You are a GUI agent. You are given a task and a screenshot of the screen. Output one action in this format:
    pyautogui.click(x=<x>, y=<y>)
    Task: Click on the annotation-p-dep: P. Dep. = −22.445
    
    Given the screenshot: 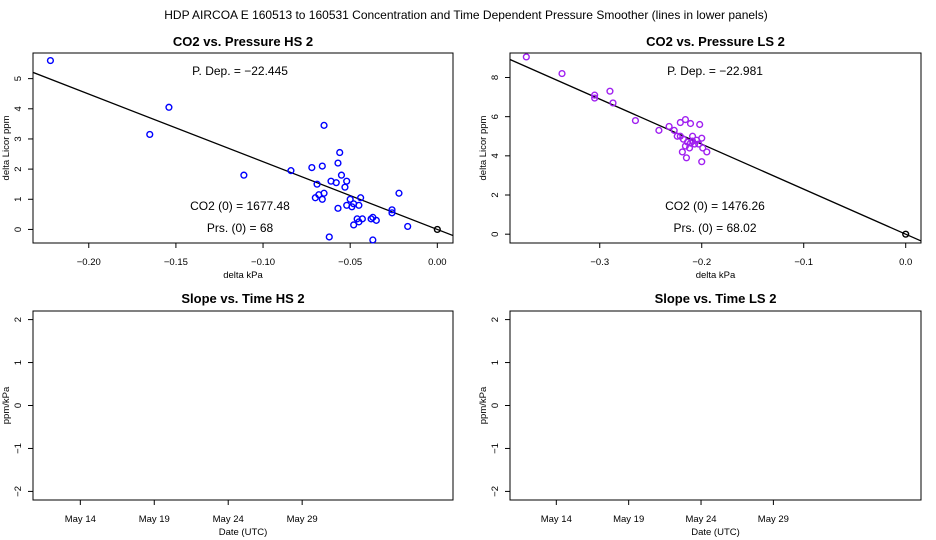 What is the action you would take?
    pyautogui.click(x=240, y=71)
    